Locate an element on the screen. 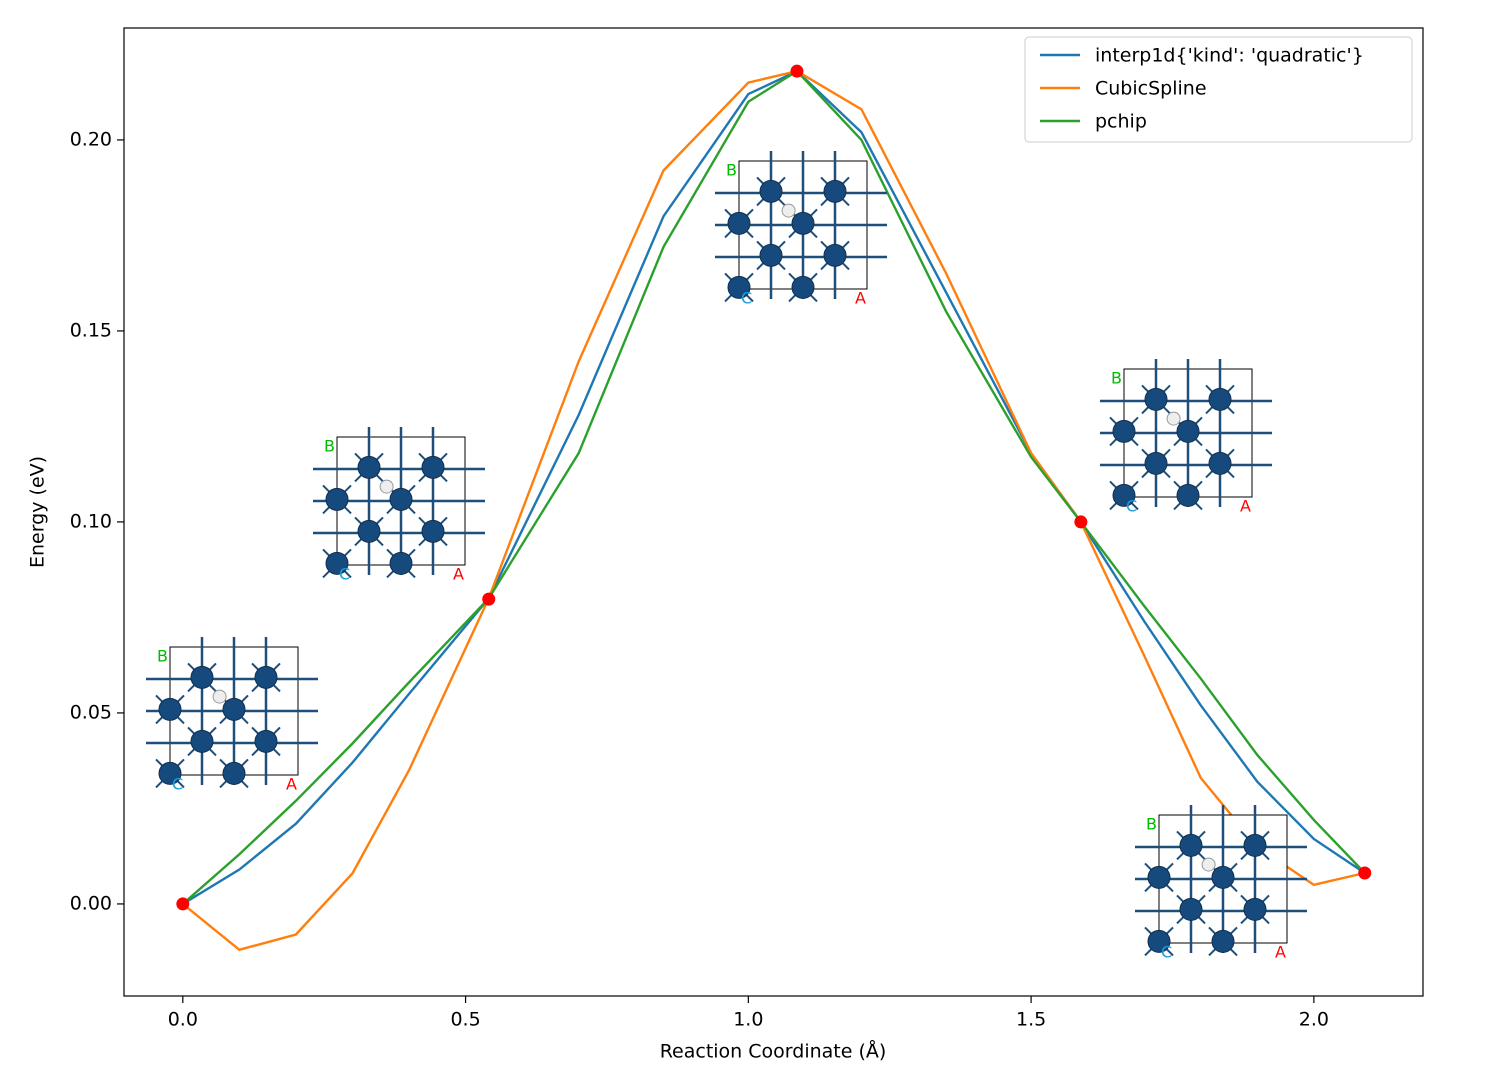 This screenshot has width=1490, height=1083. y-tick-label: 0.15 is located at coordinates (91, 330).